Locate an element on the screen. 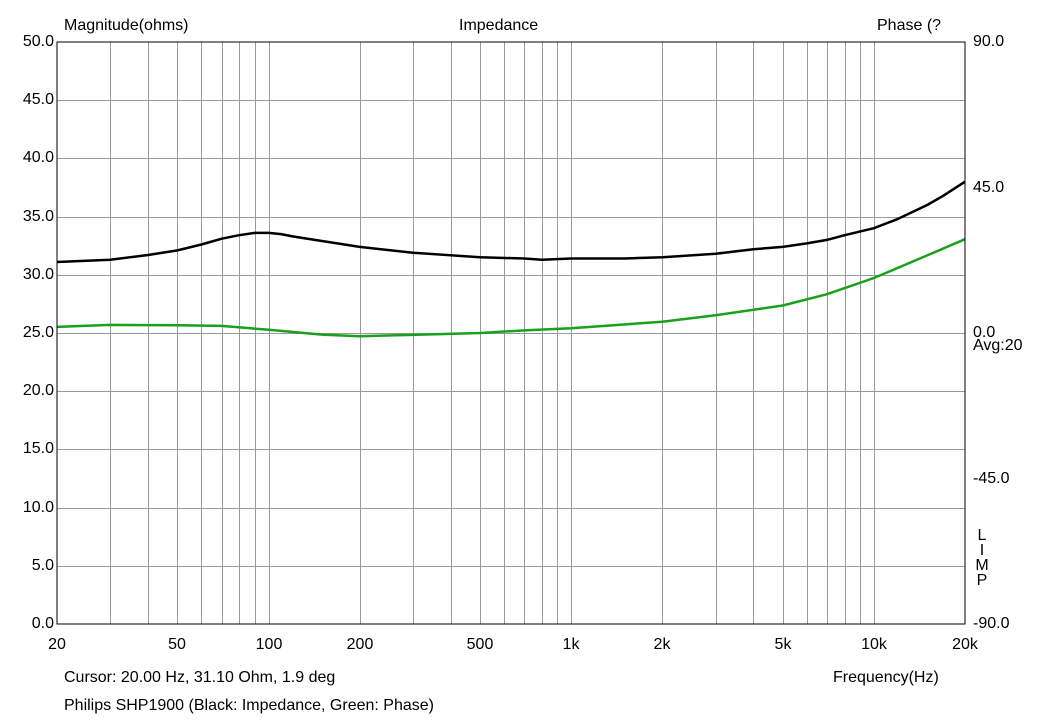 This screenshot has width=1049, height=720. y-left-tick-label: 30.0 is located at coordinates (38, 274).